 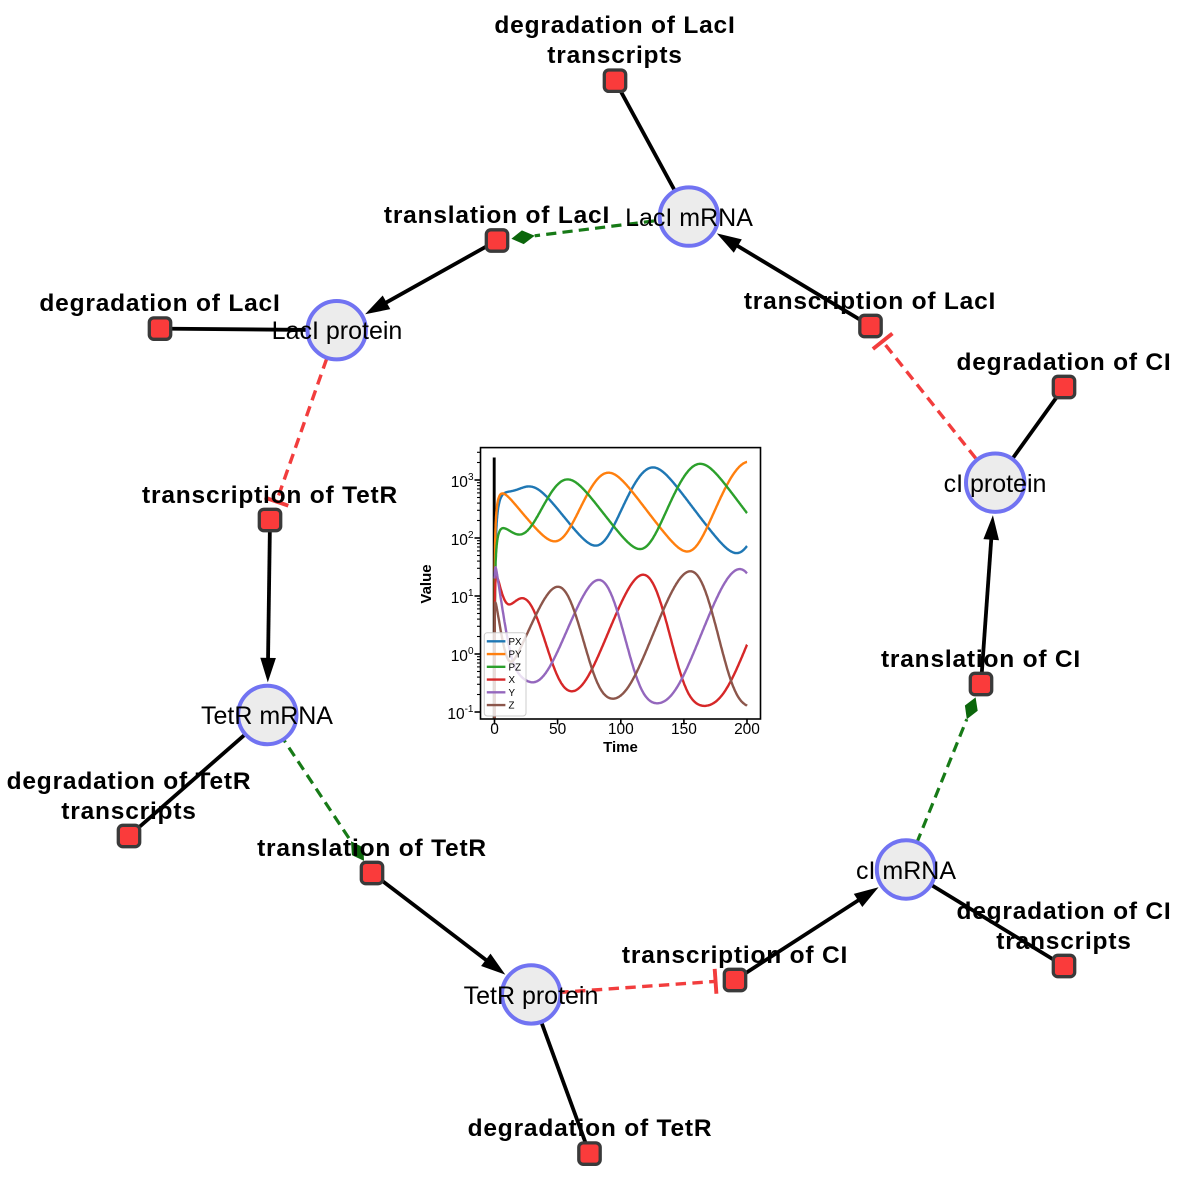 What do you see at coordinates (426, 583) in the screenshot?
I see `svg-text: Value` at bounding box center [426, 583].